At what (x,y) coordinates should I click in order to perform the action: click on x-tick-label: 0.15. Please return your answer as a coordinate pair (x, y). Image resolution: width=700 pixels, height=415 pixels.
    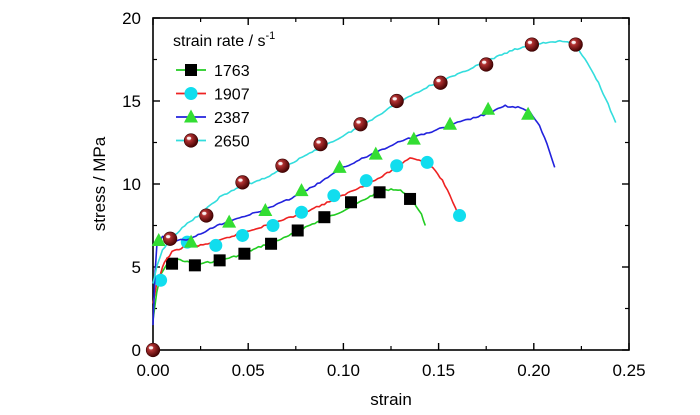
    Looking at the image, I should click on (438, 370).